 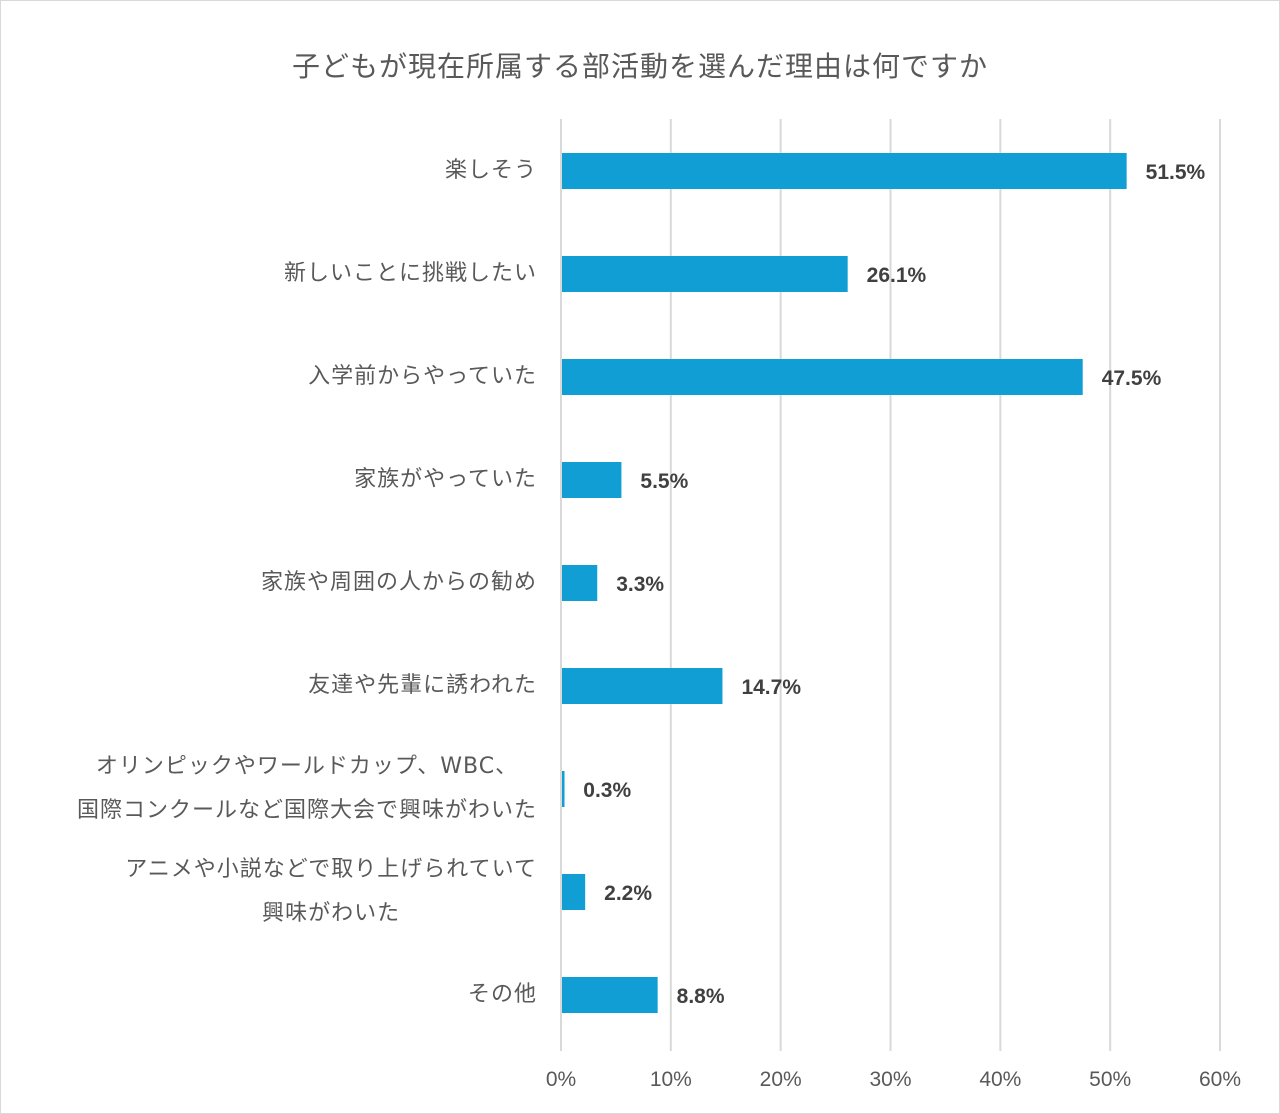 I want to click on category-label: 家族や周囲の人からの勧め, so click(x=398, y=582).